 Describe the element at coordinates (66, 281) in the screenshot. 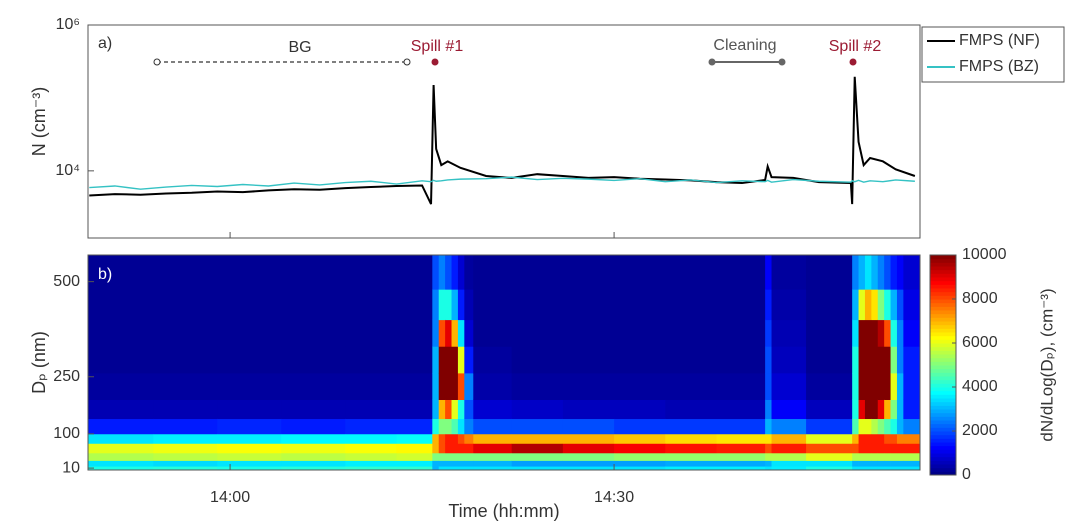

I see `y-tick-label: 500` at that location.